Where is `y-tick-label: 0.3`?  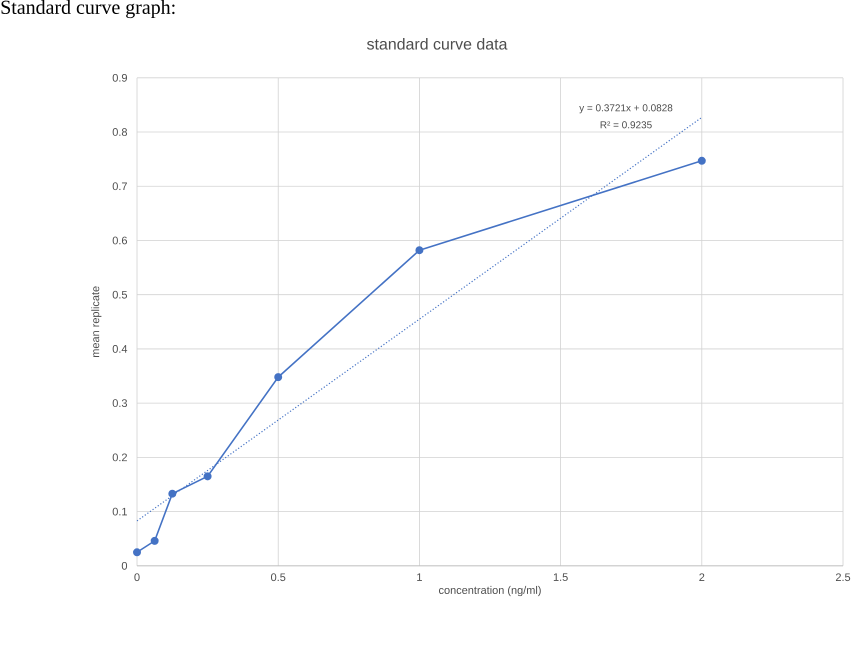
y-tick-label: 0.3 is located at coordinates (120, 403).